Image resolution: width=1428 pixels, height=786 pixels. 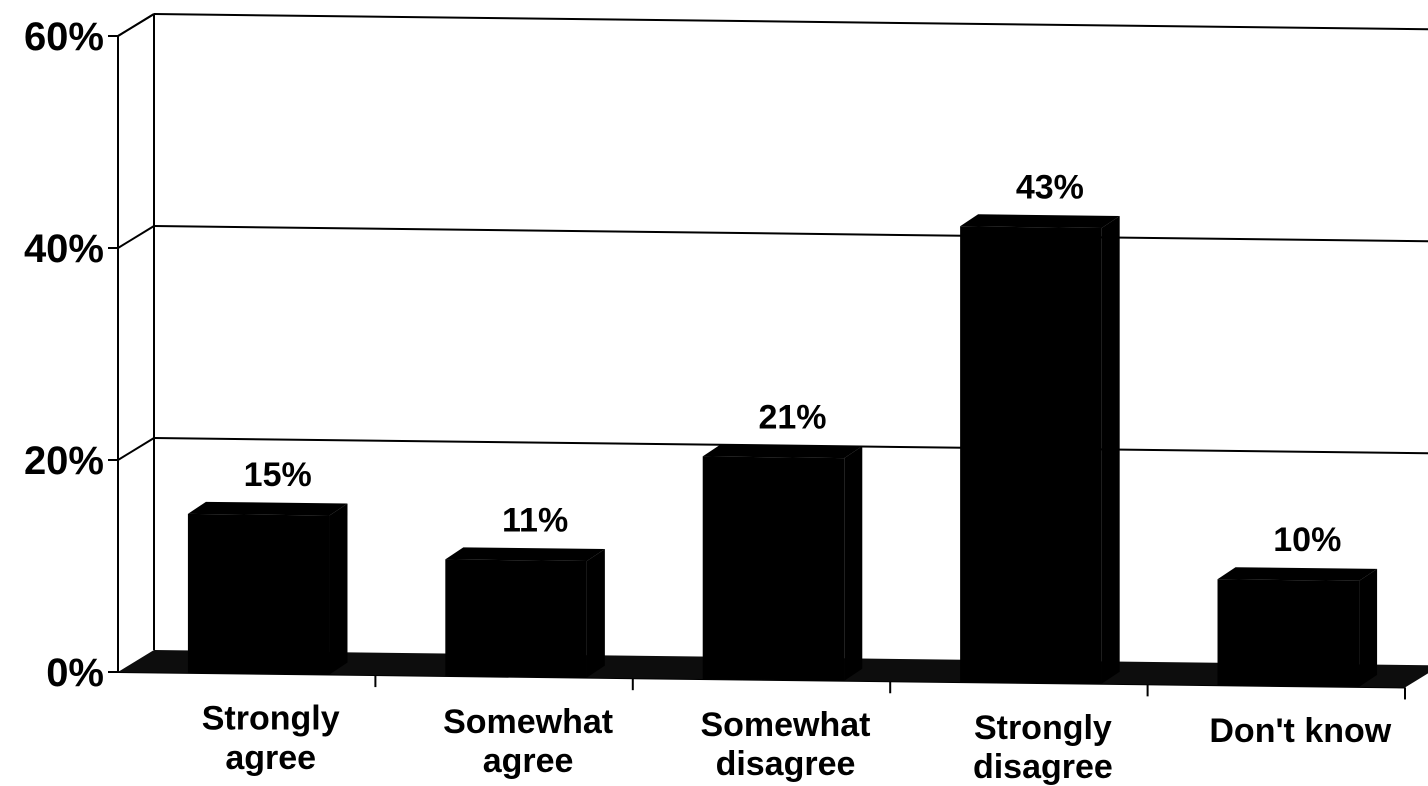 I want to click on x-tick-label: Strongly agree, so click(x=271, y=738).